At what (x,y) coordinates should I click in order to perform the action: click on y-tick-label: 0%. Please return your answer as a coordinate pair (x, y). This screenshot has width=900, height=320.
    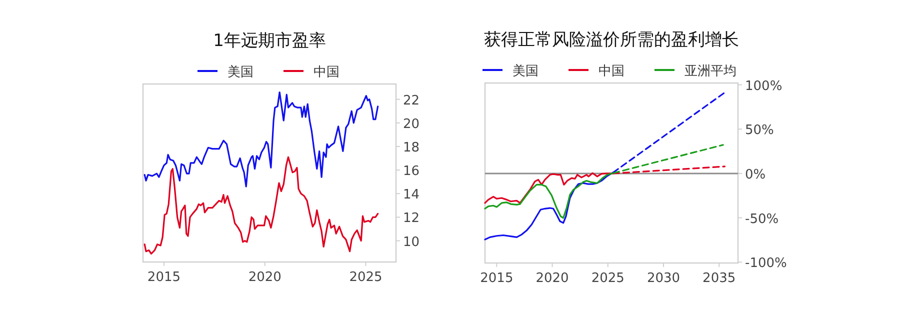
    Looking at the image, I should click on (755, 174).